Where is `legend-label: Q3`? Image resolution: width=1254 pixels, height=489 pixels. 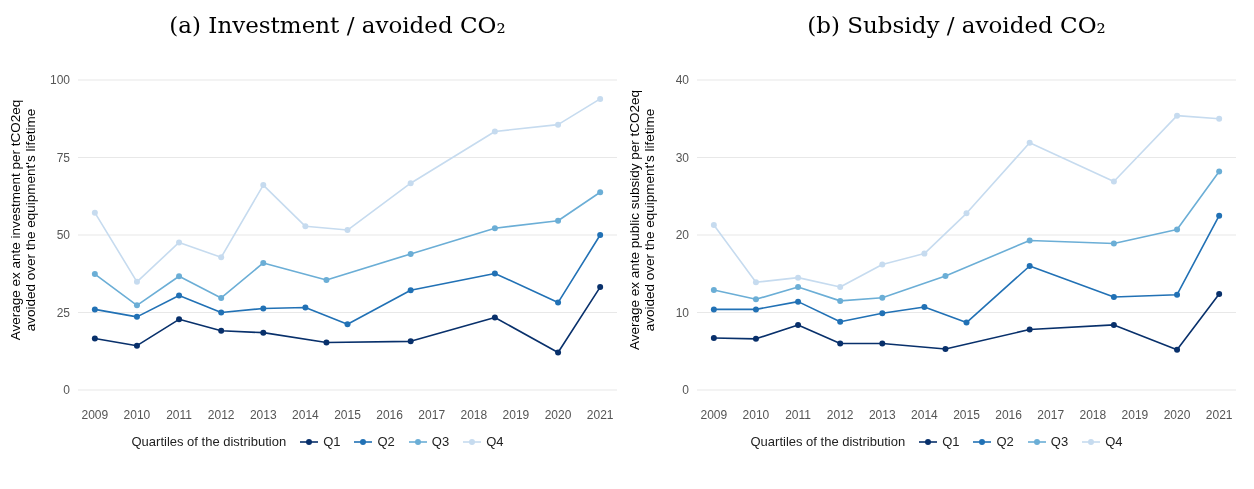
legend-label: Q3 is located at coordinates (440, 441).